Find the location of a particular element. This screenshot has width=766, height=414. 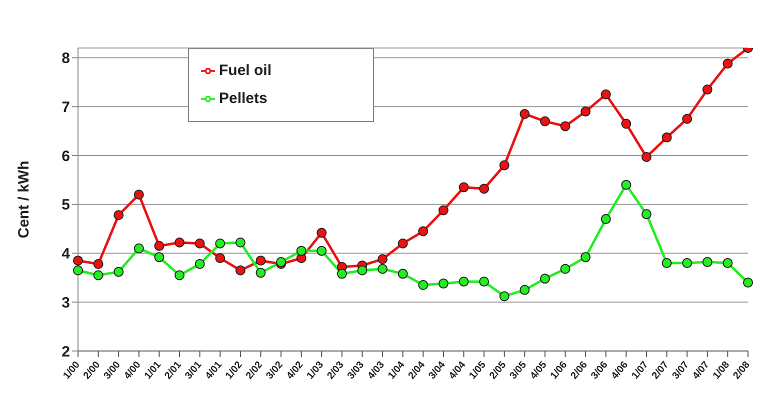

y-tick-label: 2 is located at coordinates (66, 351).